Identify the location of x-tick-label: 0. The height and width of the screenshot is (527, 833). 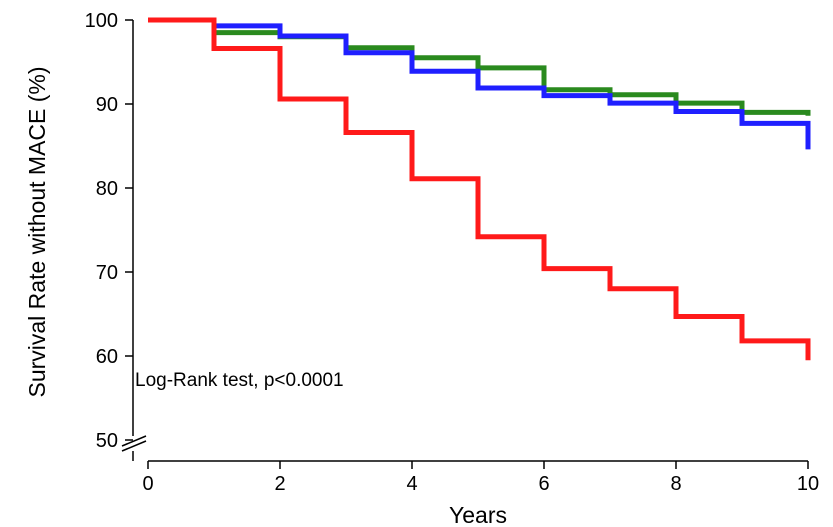
(147, 484).